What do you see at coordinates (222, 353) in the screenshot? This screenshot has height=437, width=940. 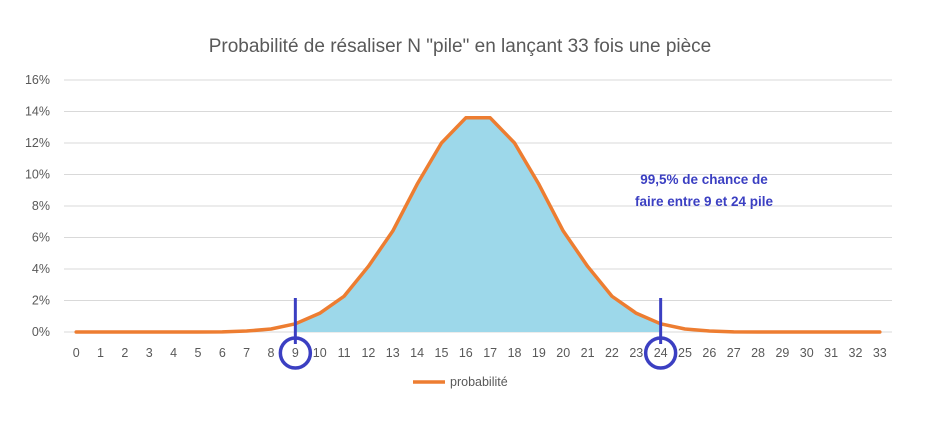 I see `x-tick-label: 6` at bounding box center [222, 353].